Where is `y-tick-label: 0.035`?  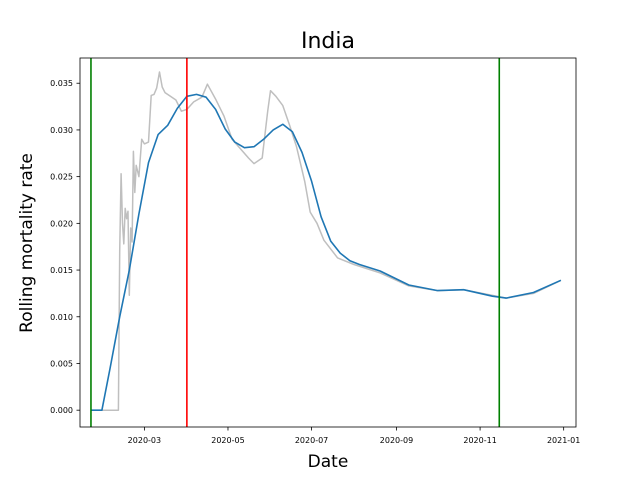
y-tick-label: 0.035 is located at coordinates (61, 83).